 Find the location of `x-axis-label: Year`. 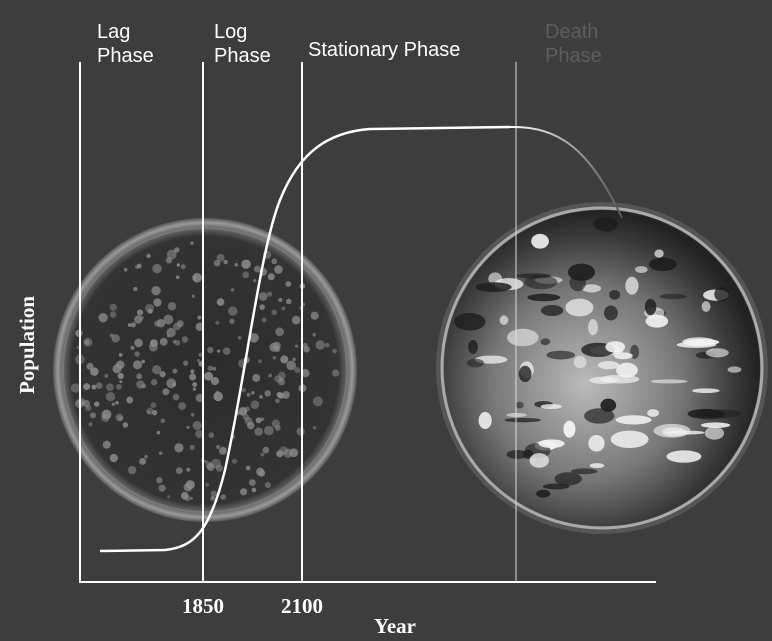

x-axis-label: Year is located at coordinates (395, 626).